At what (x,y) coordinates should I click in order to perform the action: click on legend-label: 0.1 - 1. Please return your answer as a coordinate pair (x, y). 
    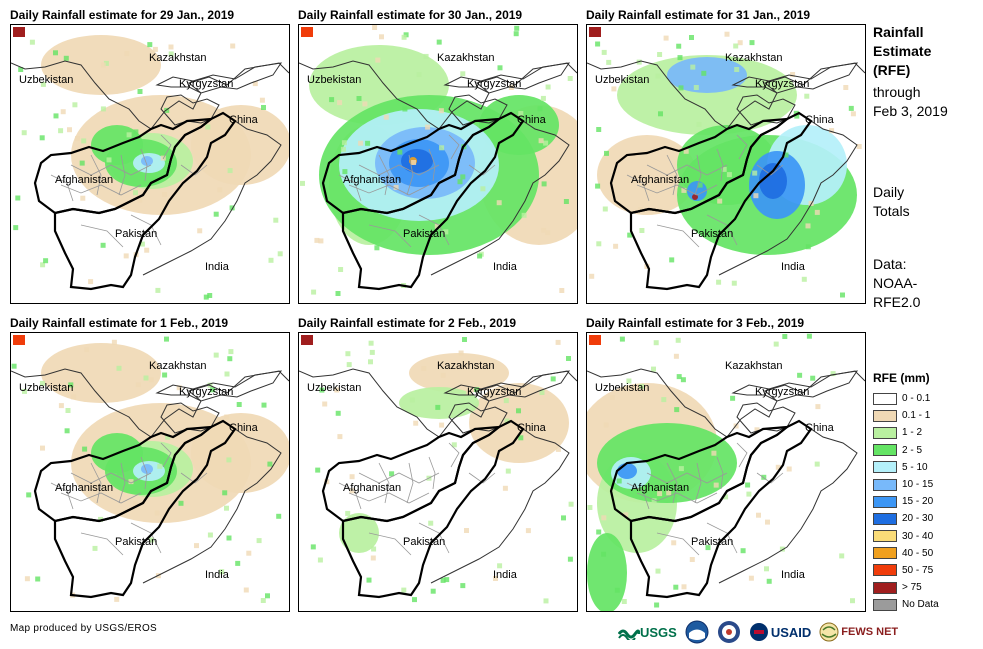
    Looking at the image, I should click on (916, 416).